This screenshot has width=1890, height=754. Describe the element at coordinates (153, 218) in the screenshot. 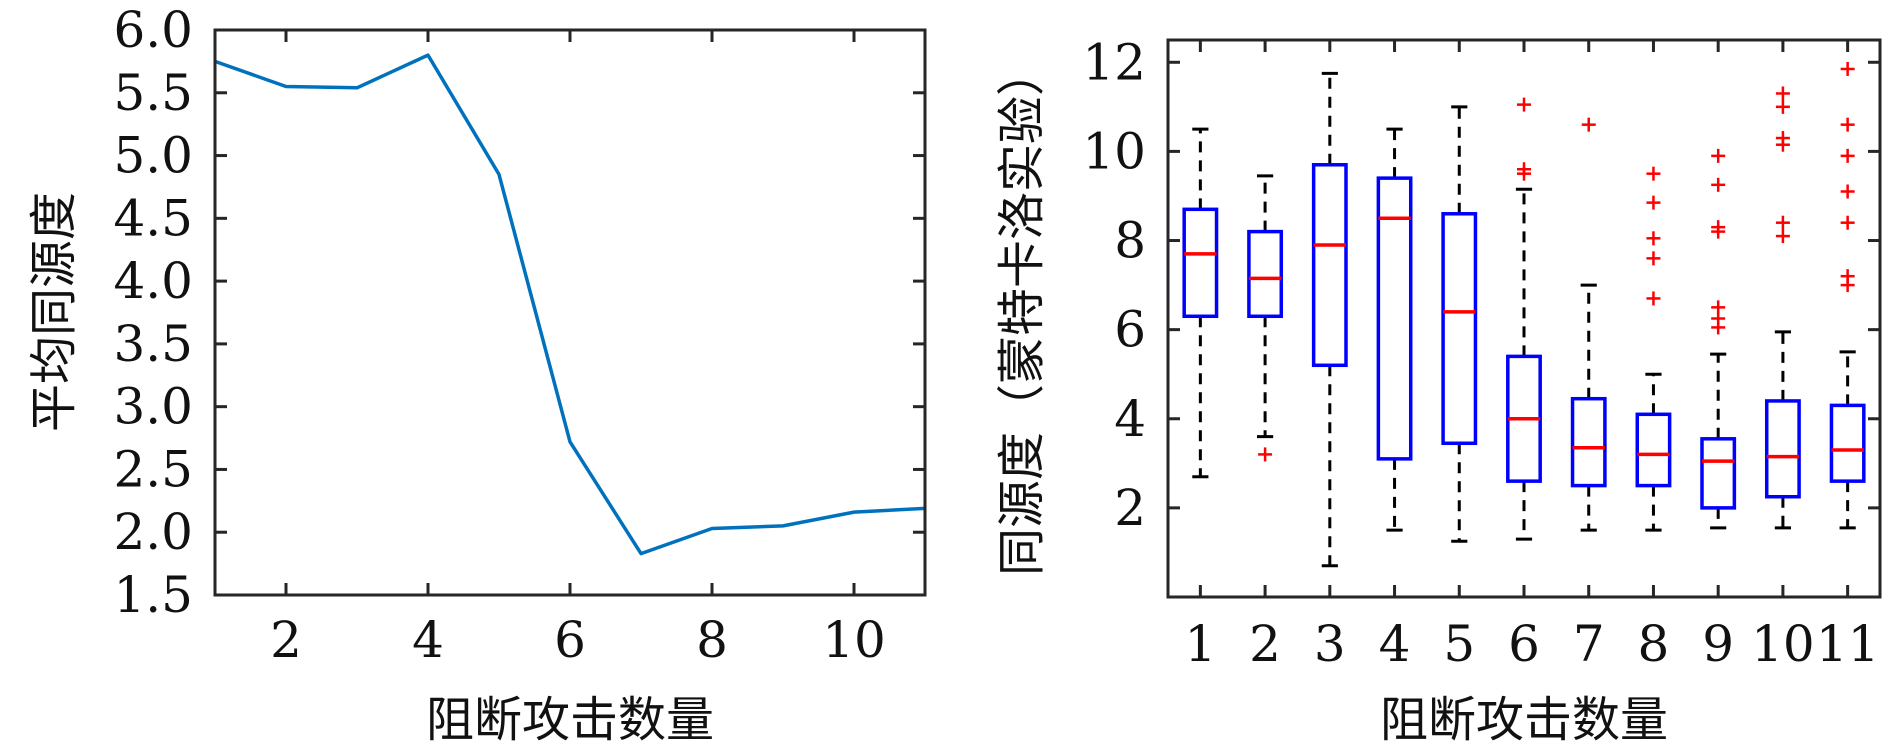

I see `y-tick-label: 4.5` at that location.